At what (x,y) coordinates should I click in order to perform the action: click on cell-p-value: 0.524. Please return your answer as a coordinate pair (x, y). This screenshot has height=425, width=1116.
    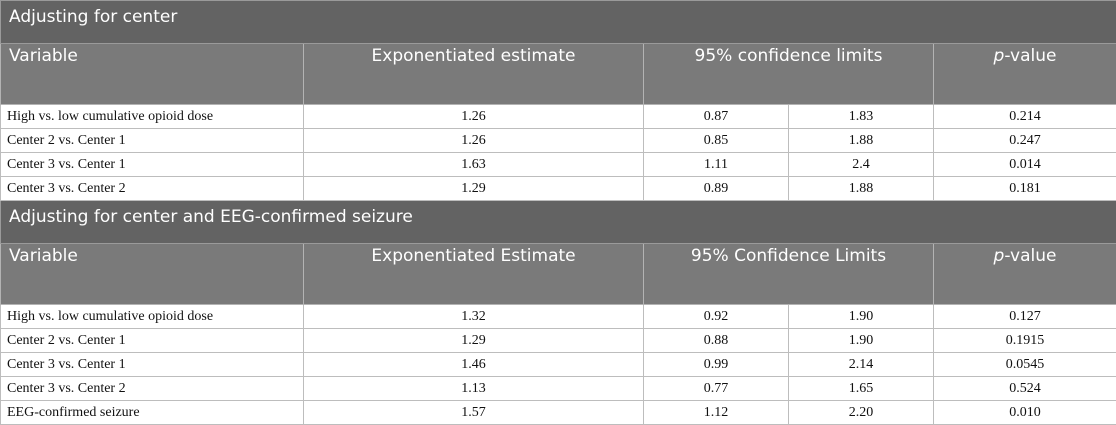
    Looking at the image, I should click on (1025, 389).